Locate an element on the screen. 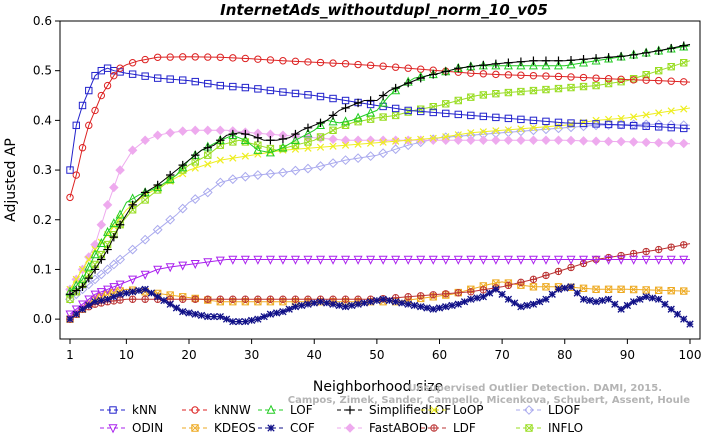 The width and height of the screenshot is (702, 434). legend-item-fastabod: FastABOD is located at coordinates (382, 427).